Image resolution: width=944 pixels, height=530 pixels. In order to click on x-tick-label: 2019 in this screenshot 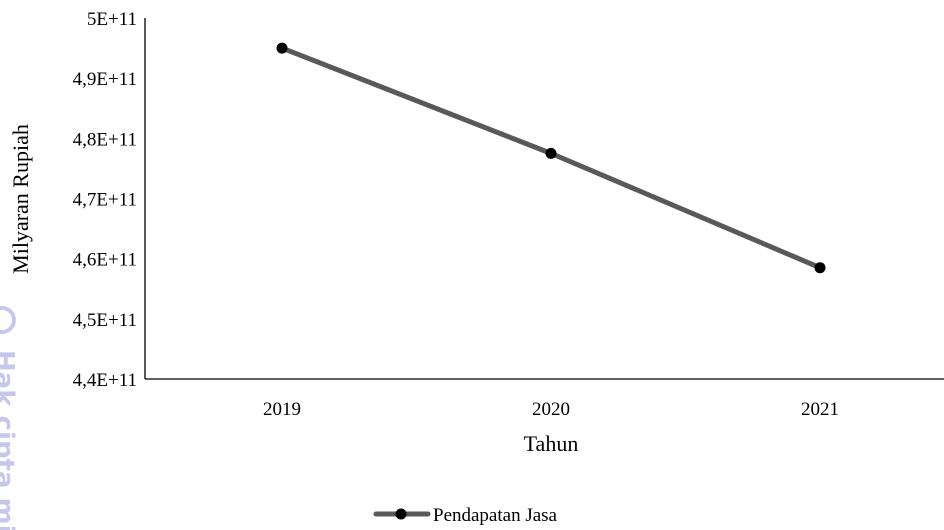, I will do `click(282, 409)`.